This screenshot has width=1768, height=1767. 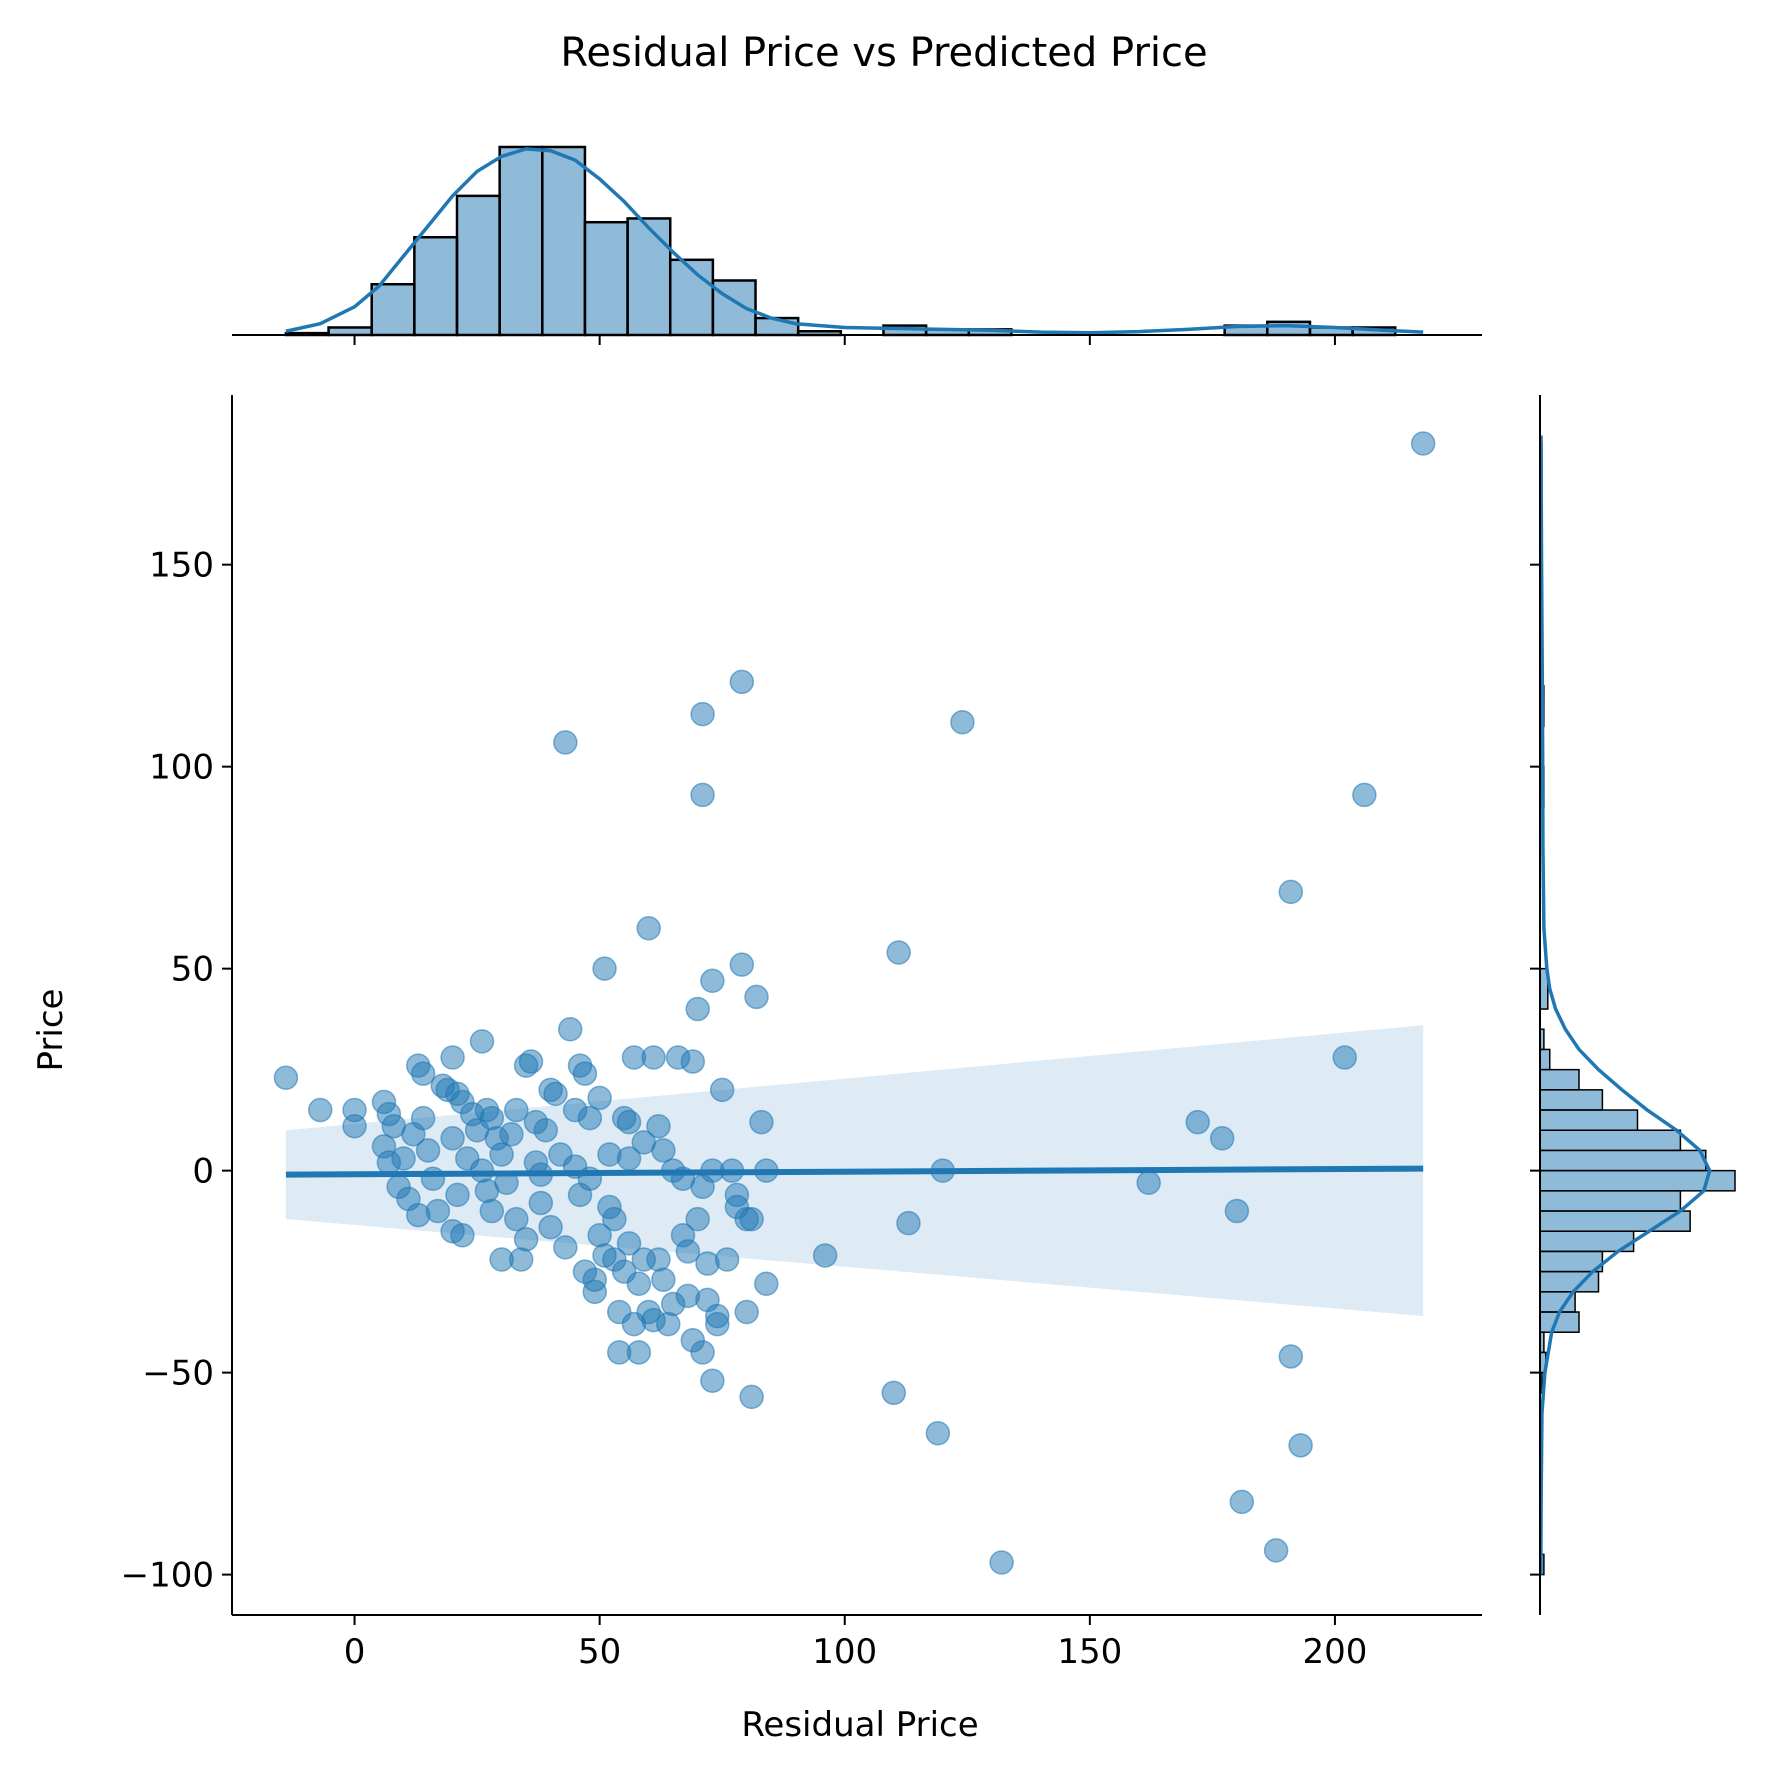 I want to click on x-axis-title: Residual Price, so click(x=859, y=1725).